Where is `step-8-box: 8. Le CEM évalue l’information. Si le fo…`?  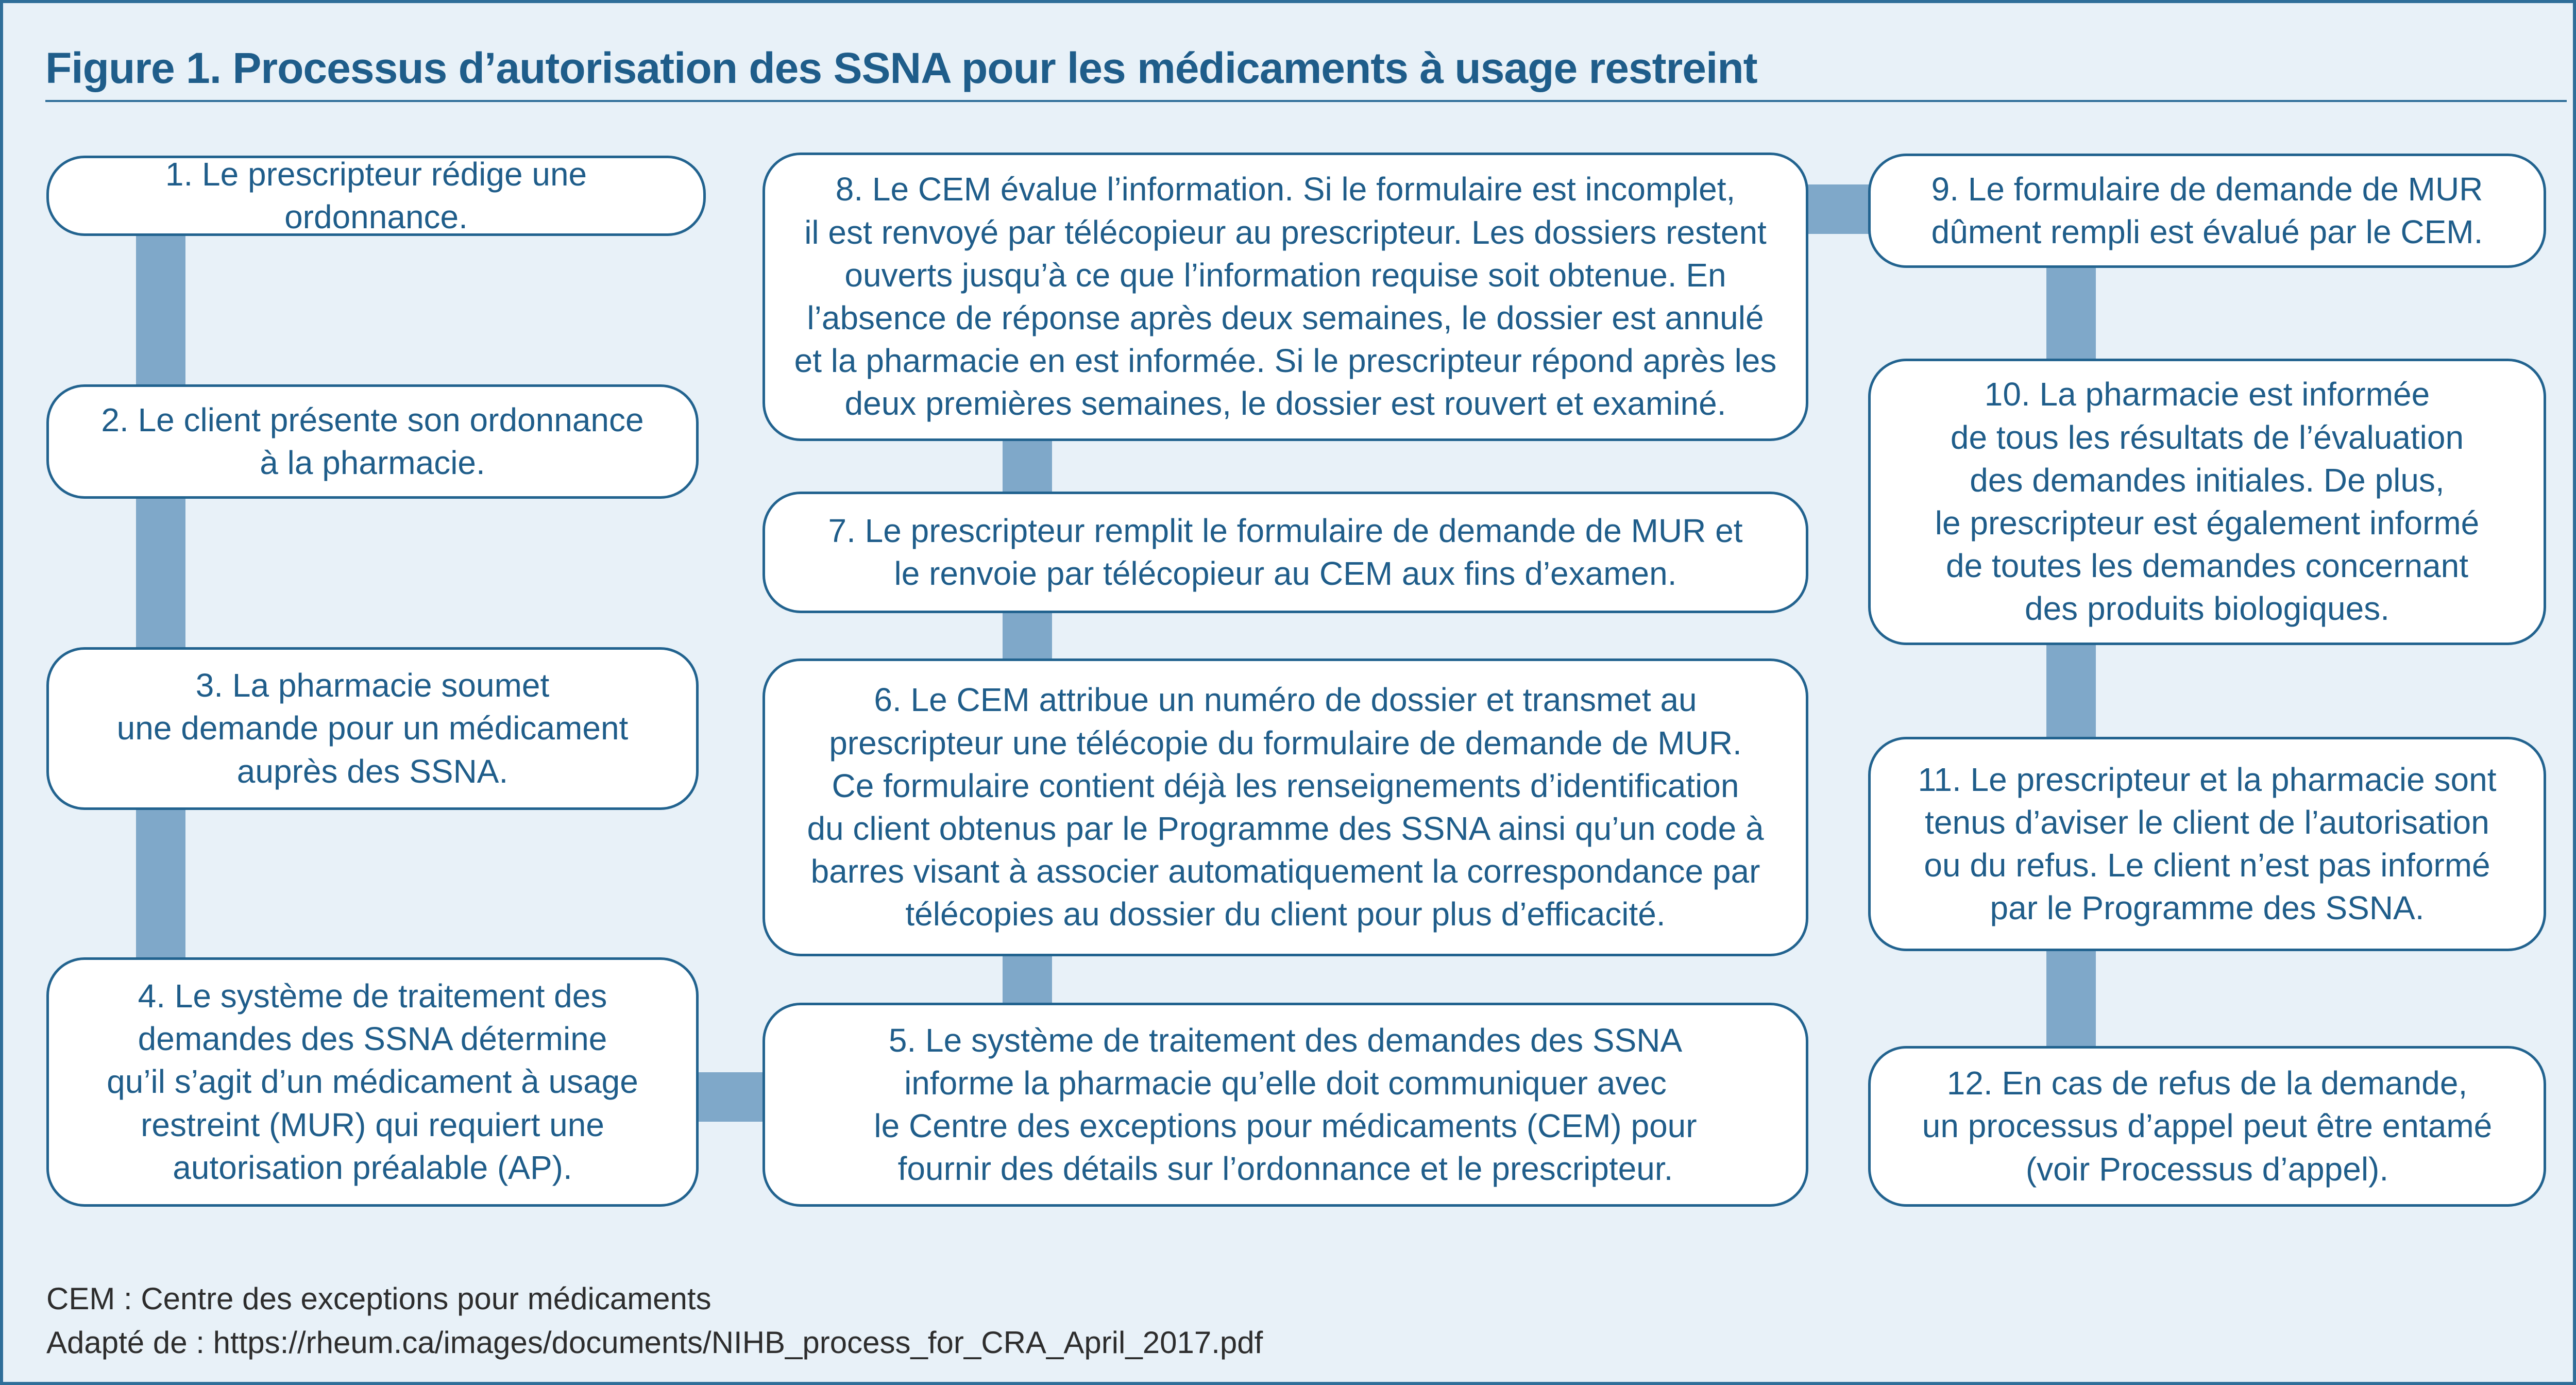 step-8-box: 8. Le CEM évalue l’information. Si le fo… is located at coordinates (1285, 297).